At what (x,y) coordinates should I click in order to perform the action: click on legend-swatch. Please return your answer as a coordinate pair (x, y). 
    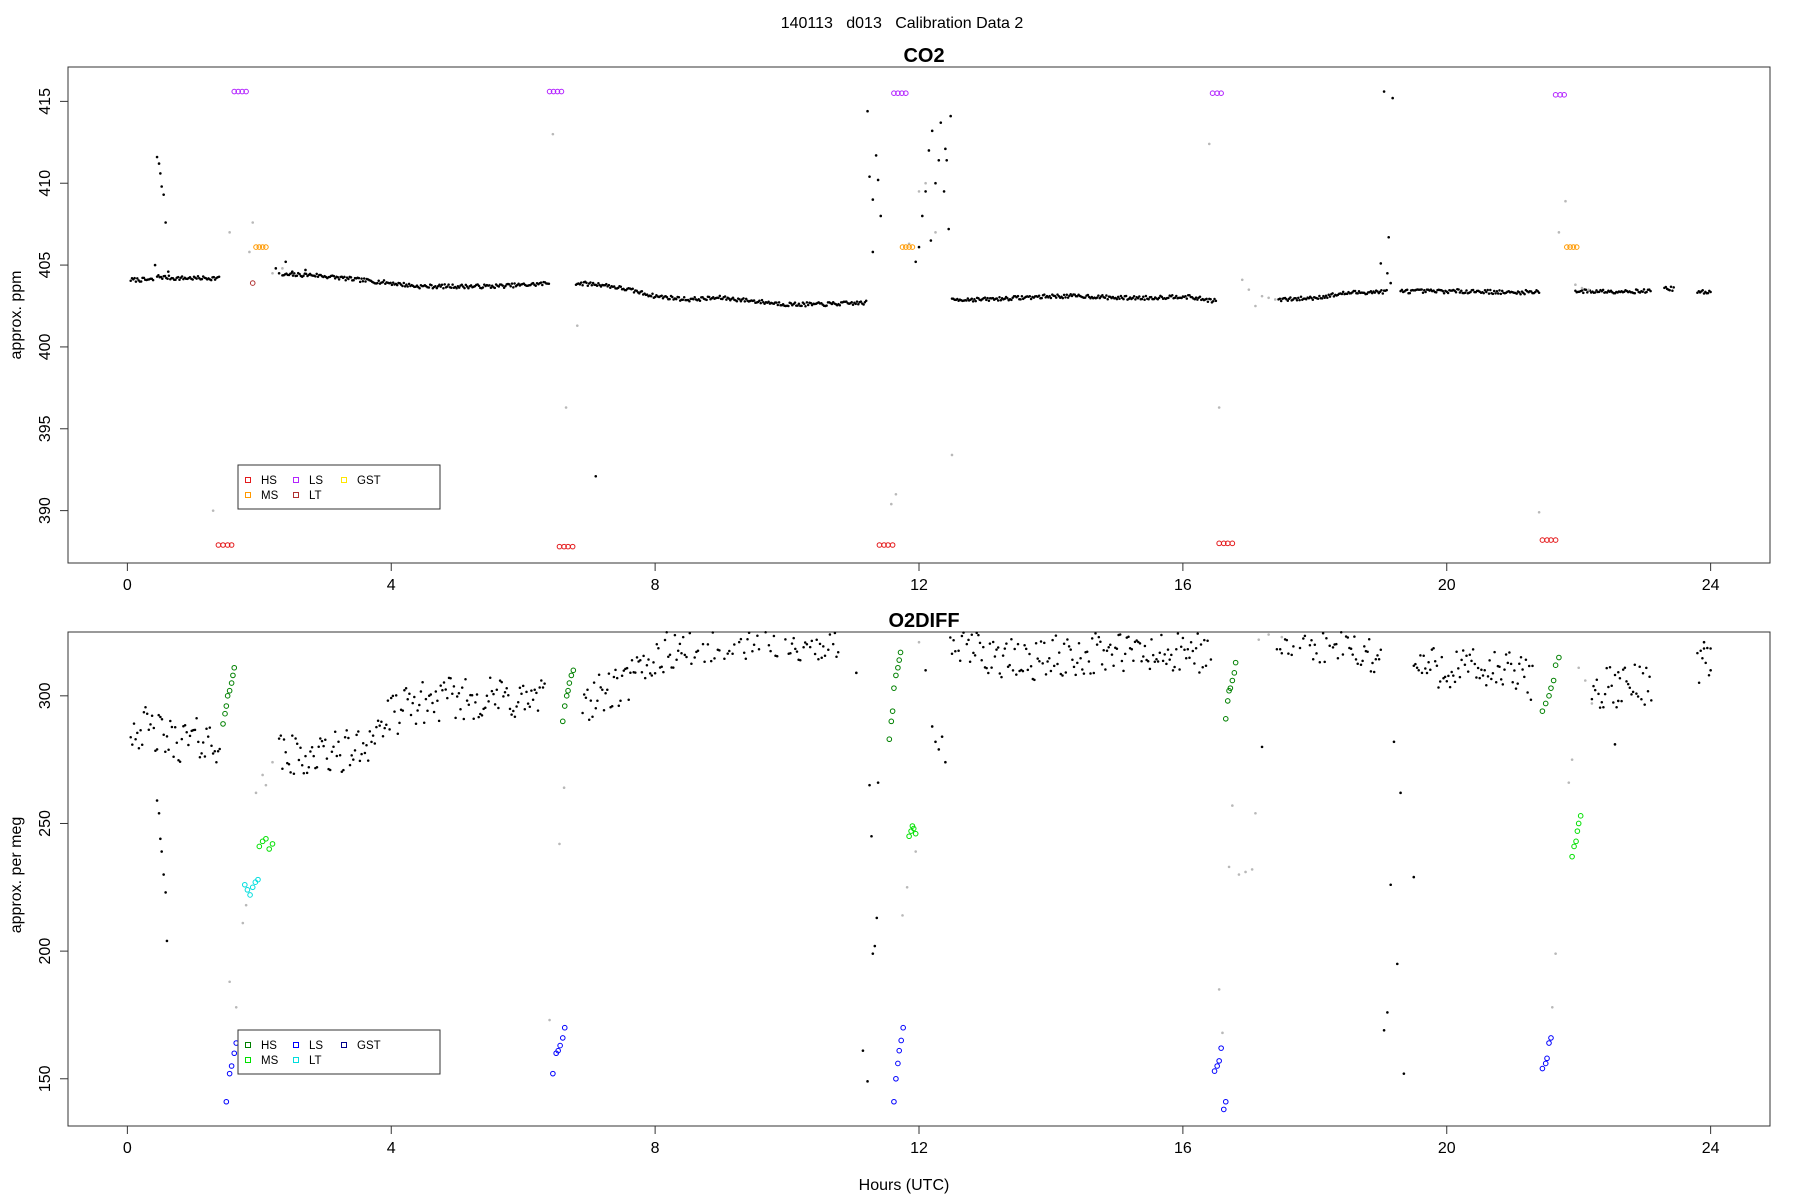
    Looking at the image, I should click on (344, 1045).